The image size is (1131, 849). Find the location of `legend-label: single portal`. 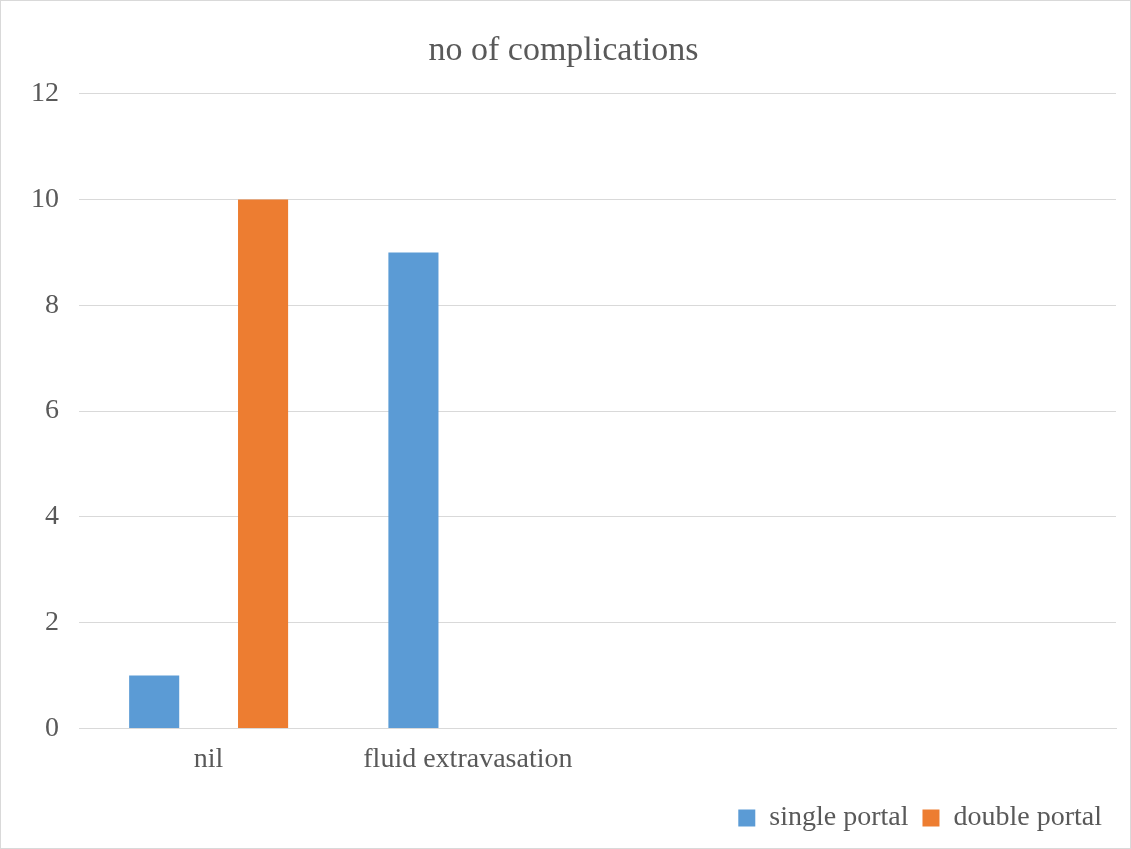

legend-label: single portal is located at coordinates (839, 816).